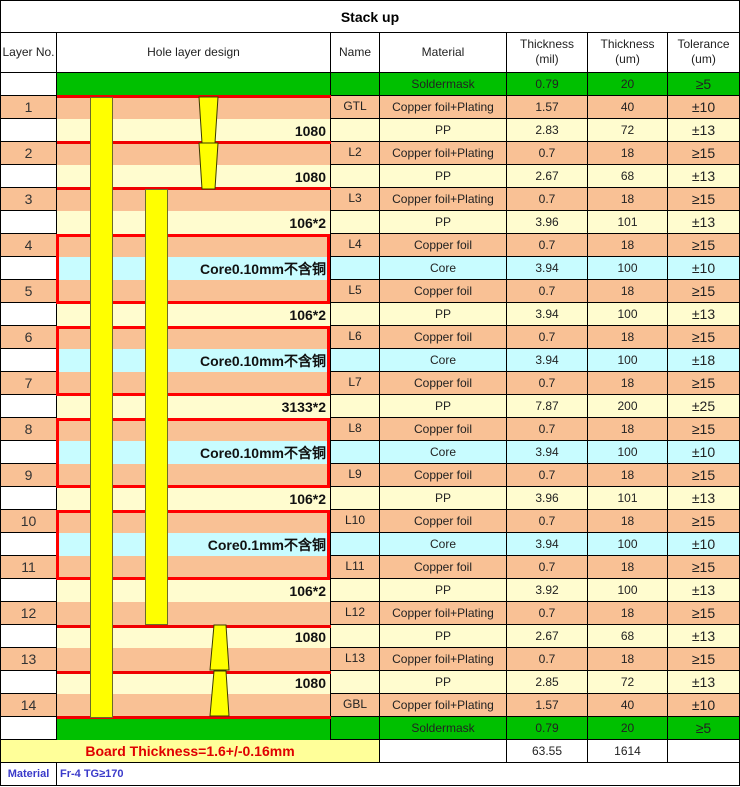 This screenshot has width=740, height=787. I want to click on layer-name: L8, so click(355, 429).